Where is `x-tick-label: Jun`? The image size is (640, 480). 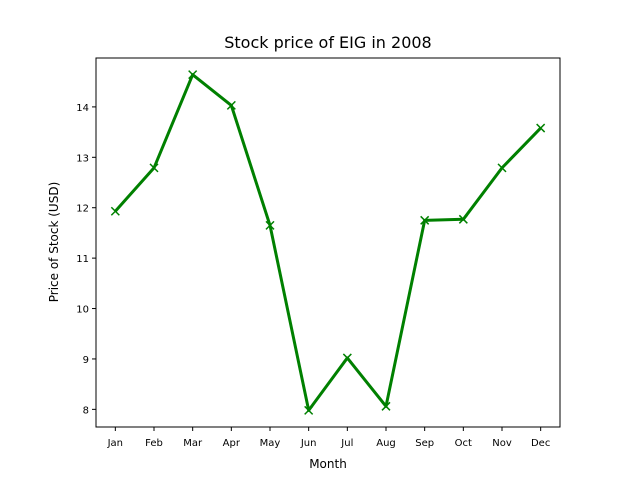 x-tick-label: Jun is located at coordinates (308, 443).